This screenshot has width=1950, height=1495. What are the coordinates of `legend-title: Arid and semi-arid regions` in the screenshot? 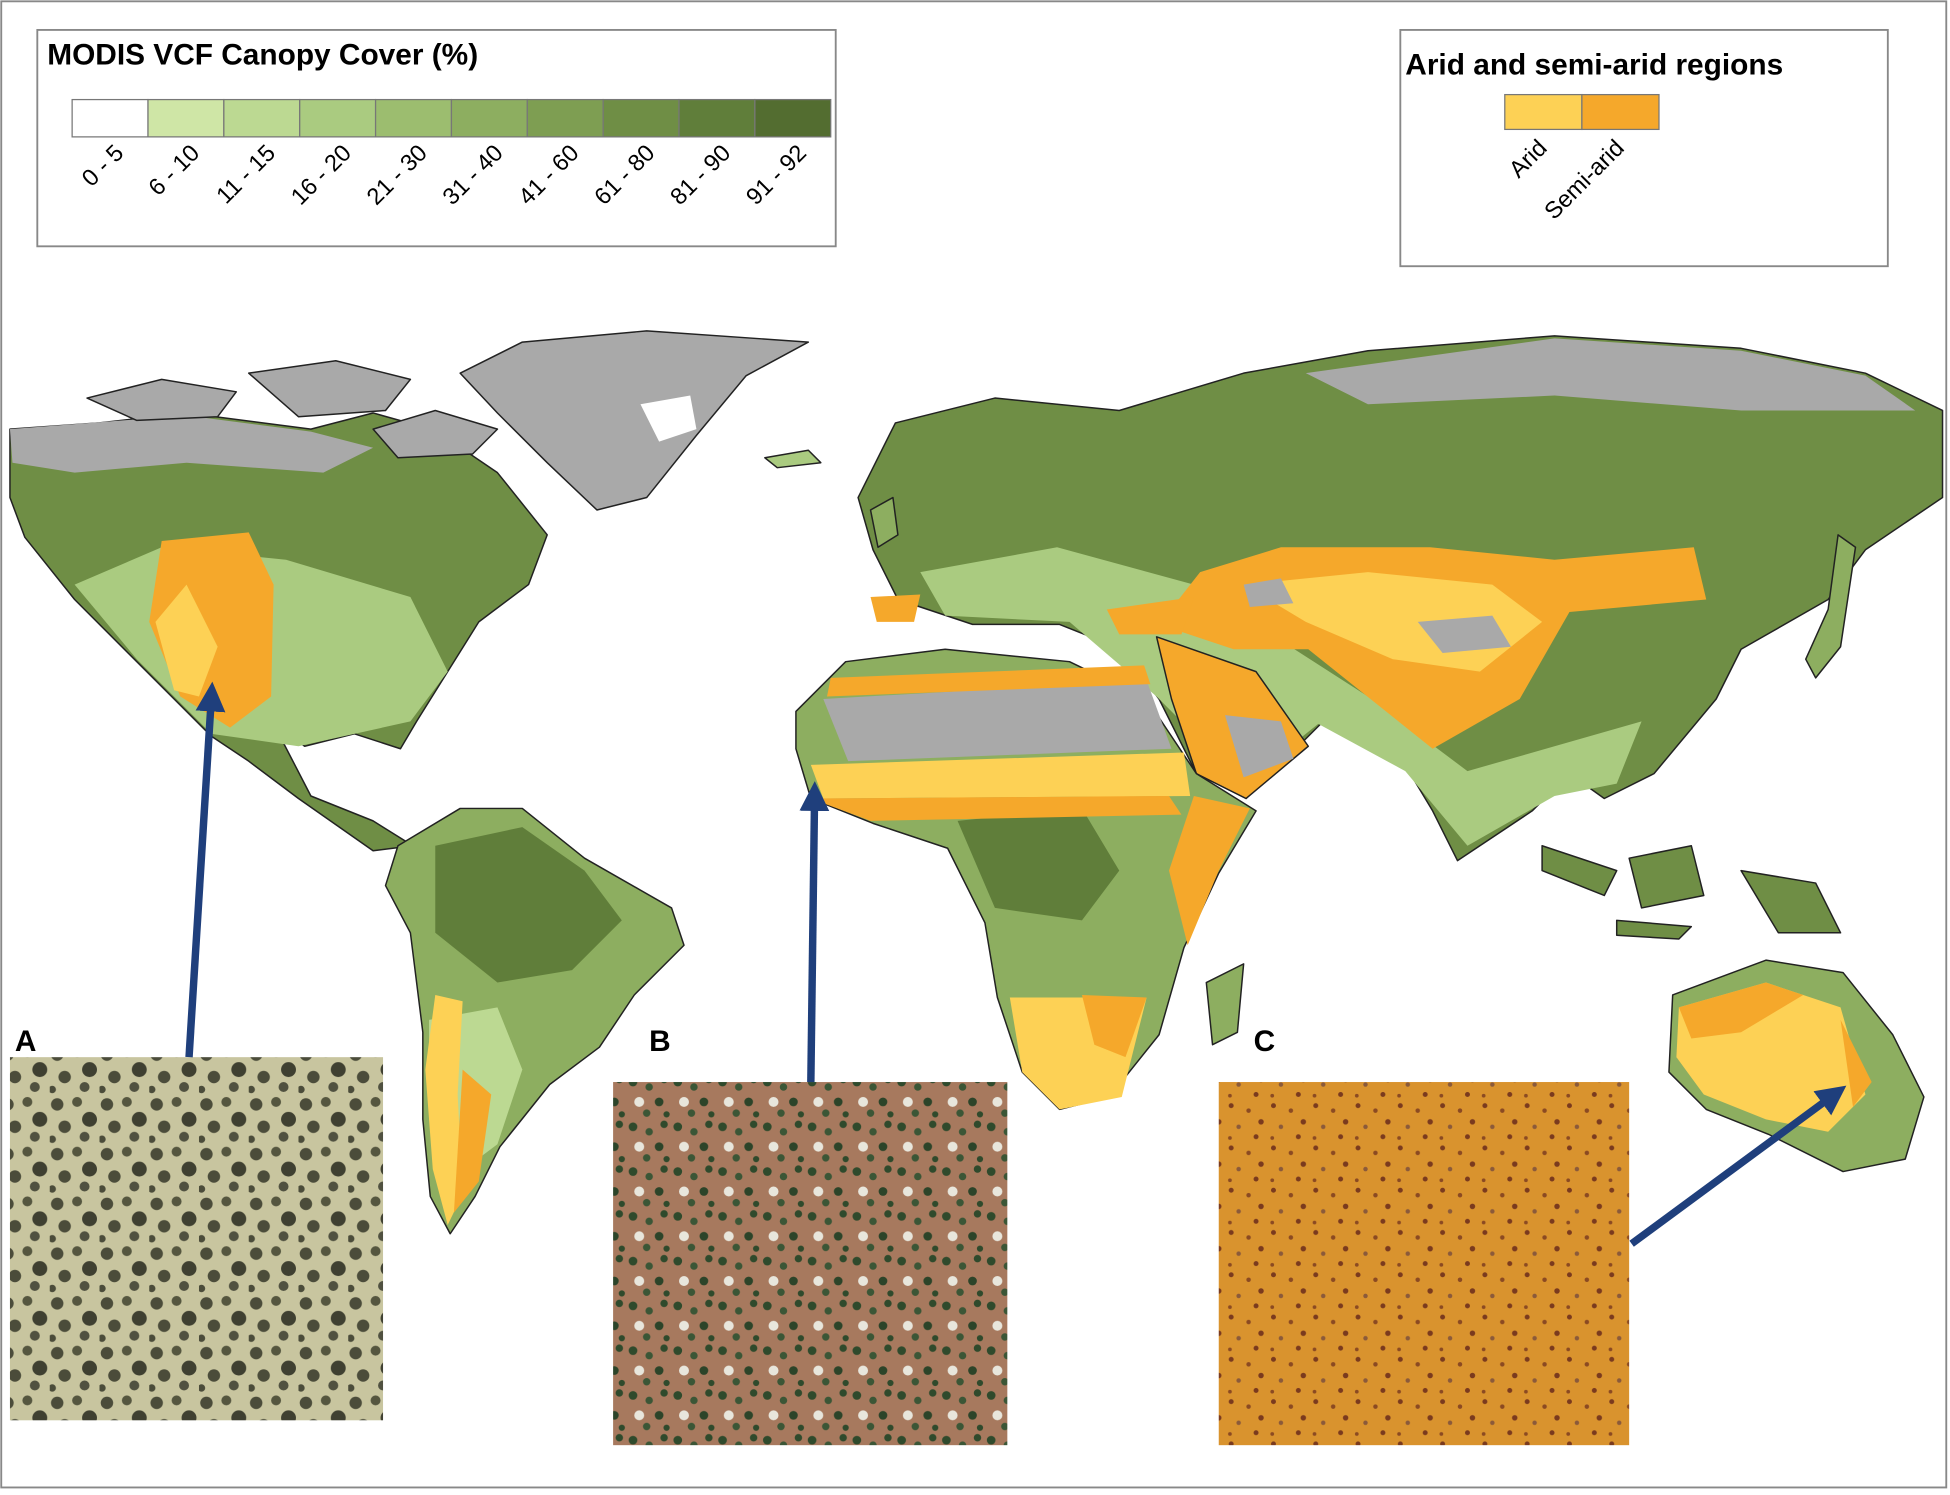 It's located at (1594, 65).